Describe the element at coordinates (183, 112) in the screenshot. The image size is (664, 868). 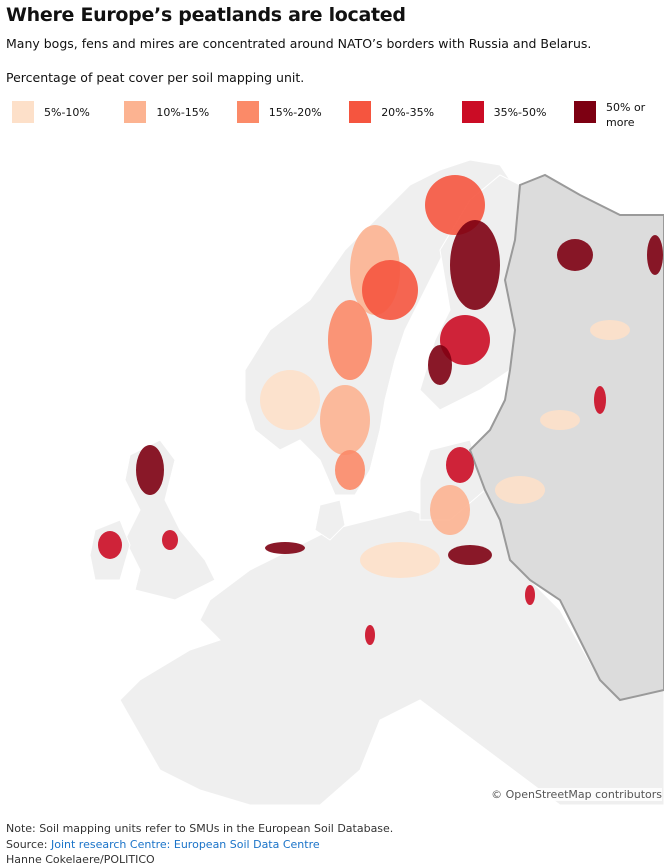
I see `legend-label: 10%-15%` at that location.